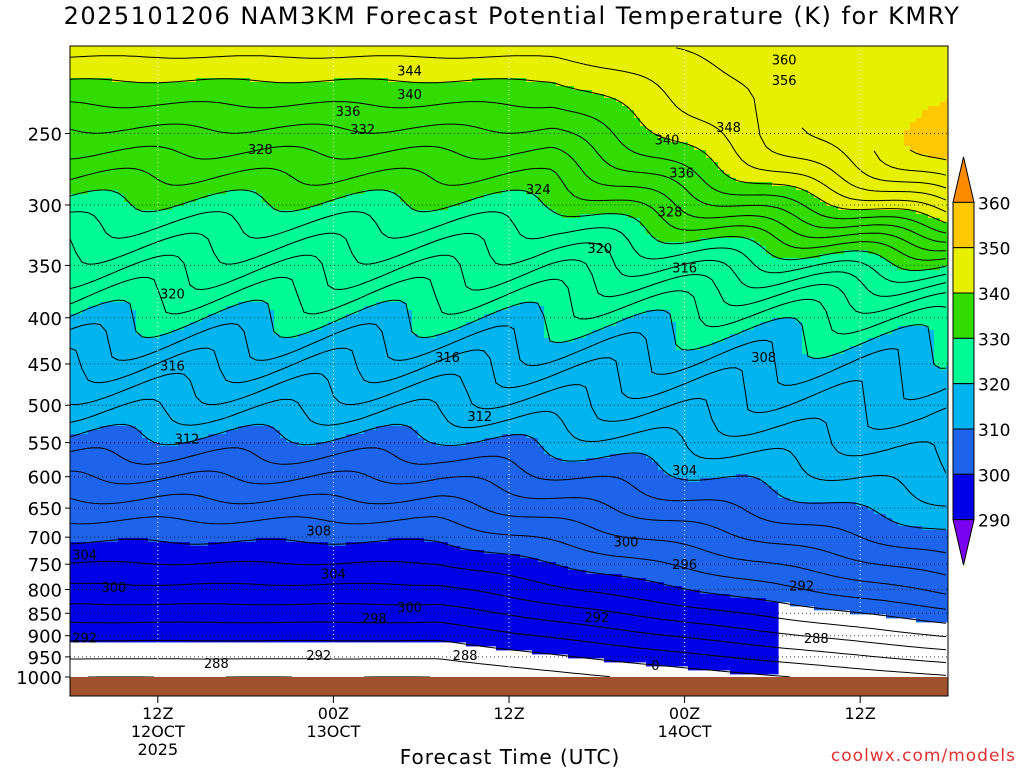 This screenshot has height=769, width=1024. I want to click on contour-label: 308, so click(763, 358).